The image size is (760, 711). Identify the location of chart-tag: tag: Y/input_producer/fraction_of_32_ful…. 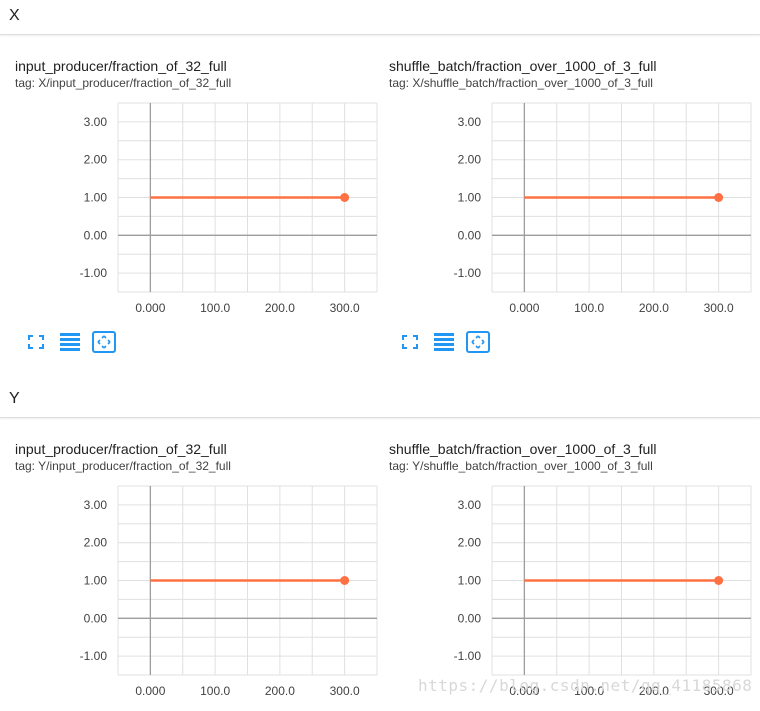
(123, 466).